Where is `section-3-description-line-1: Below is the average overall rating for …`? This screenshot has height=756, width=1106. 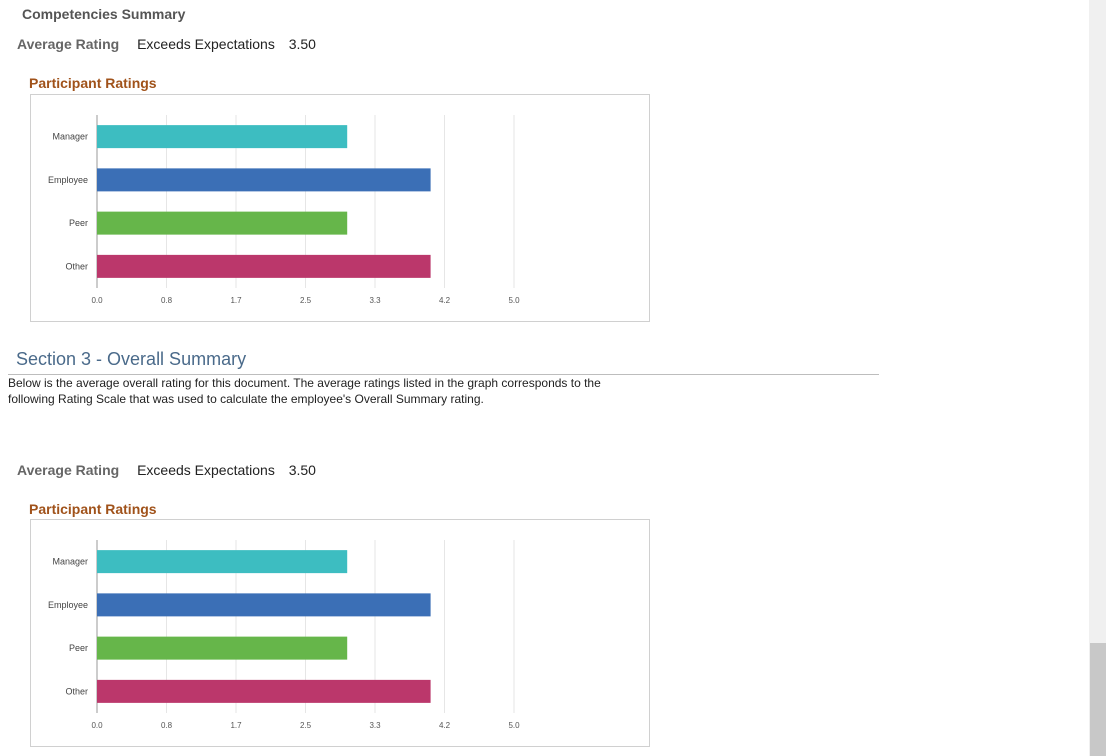
section-3-description-line-1: Below is the average overall rating for … is located at coordinates (304, 383).